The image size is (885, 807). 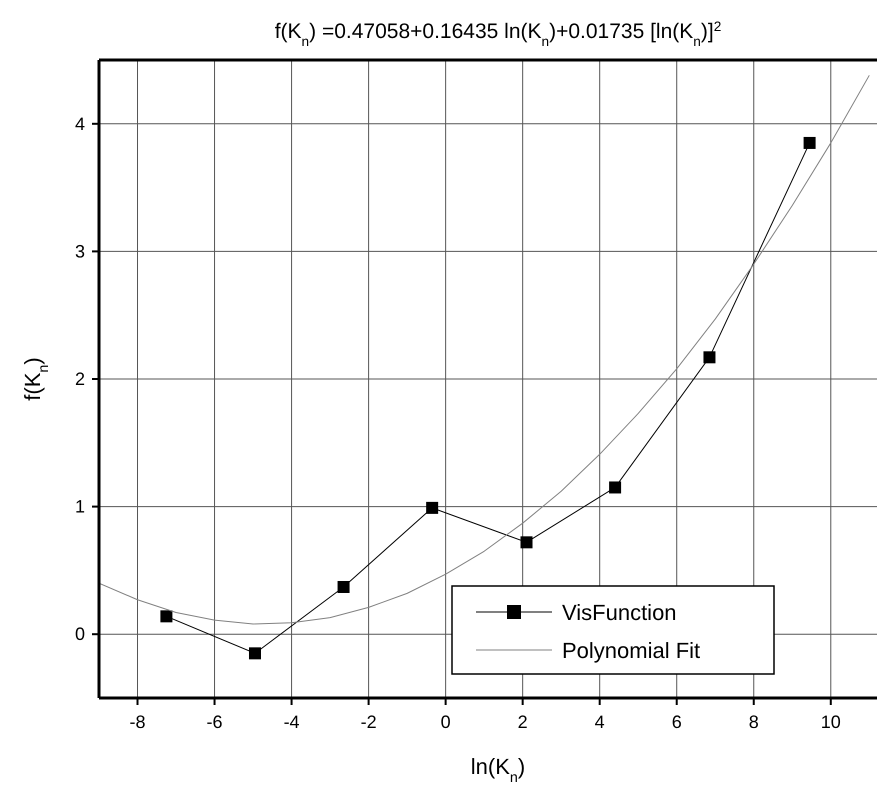 What do you see at coordinates (214, 722) in the screenshot?
I see `x-tick-label: -6` at bounding box center [214, 722].